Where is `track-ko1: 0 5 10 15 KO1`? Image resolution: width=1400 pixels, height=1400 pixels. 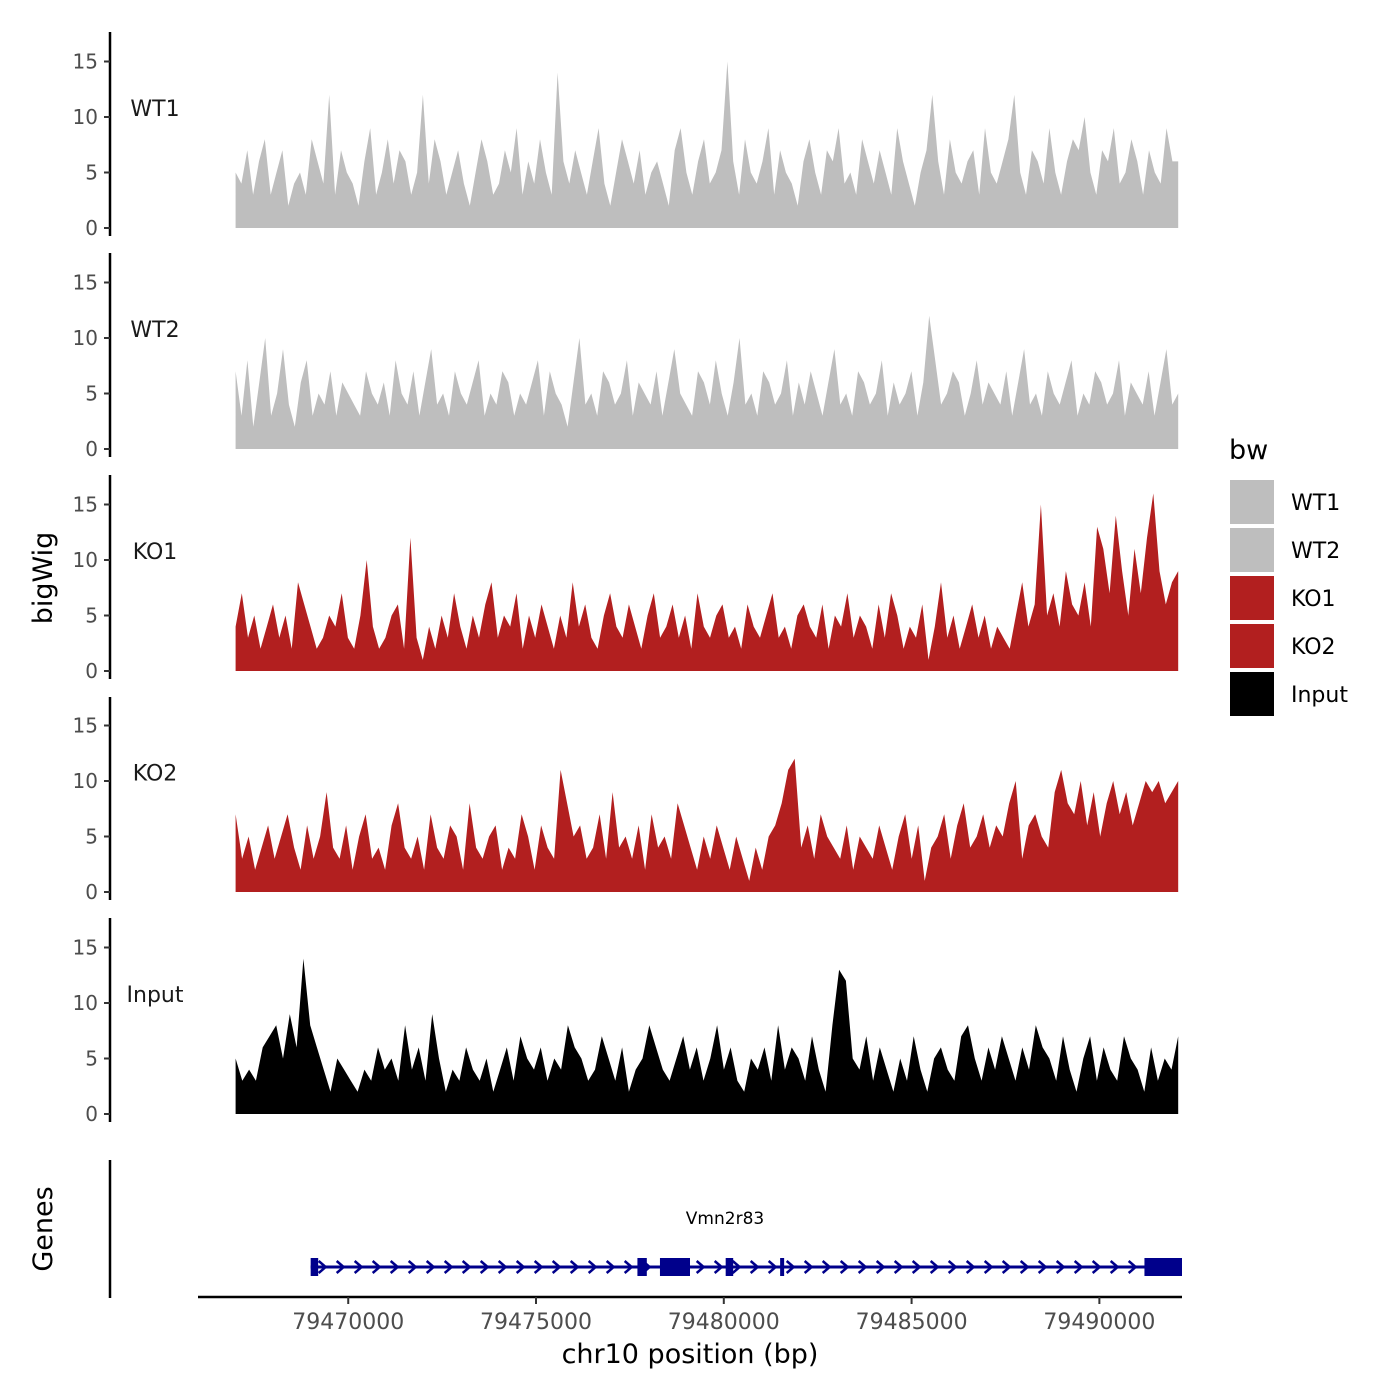 track-ko1: 0 5 10 15 KO1 is located at coordinates (626, 579).